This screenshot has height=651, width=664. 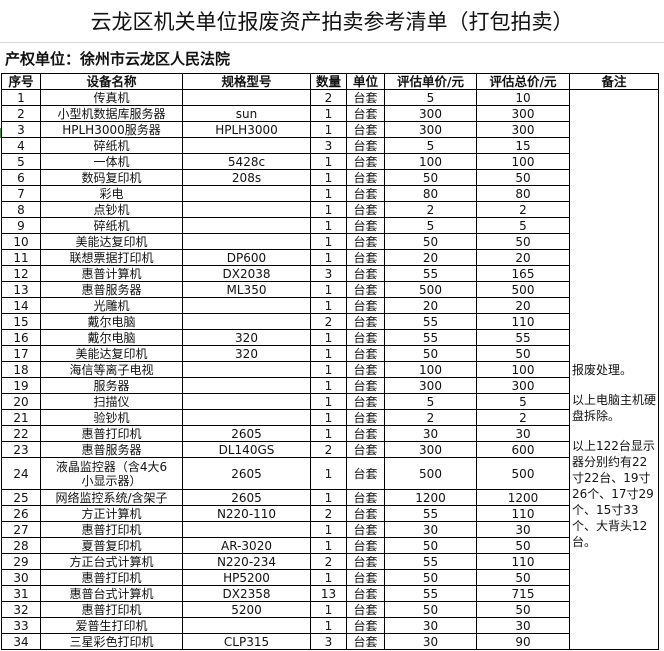 I want to click on total-price-cell: 10, so click(x=523, y=97).